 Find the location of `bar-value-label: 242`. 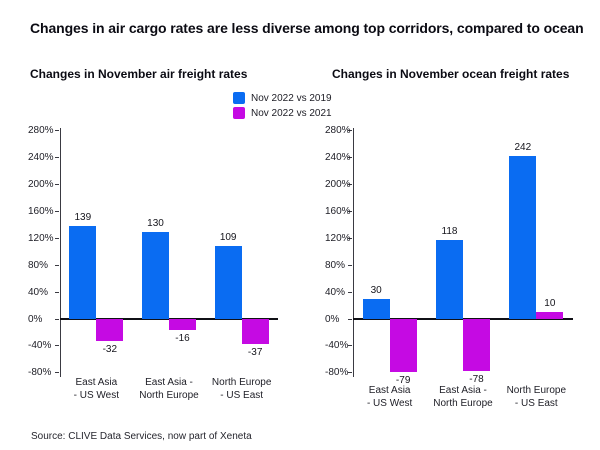

bar-value-label: 242 is located at coordinates (523, 148).